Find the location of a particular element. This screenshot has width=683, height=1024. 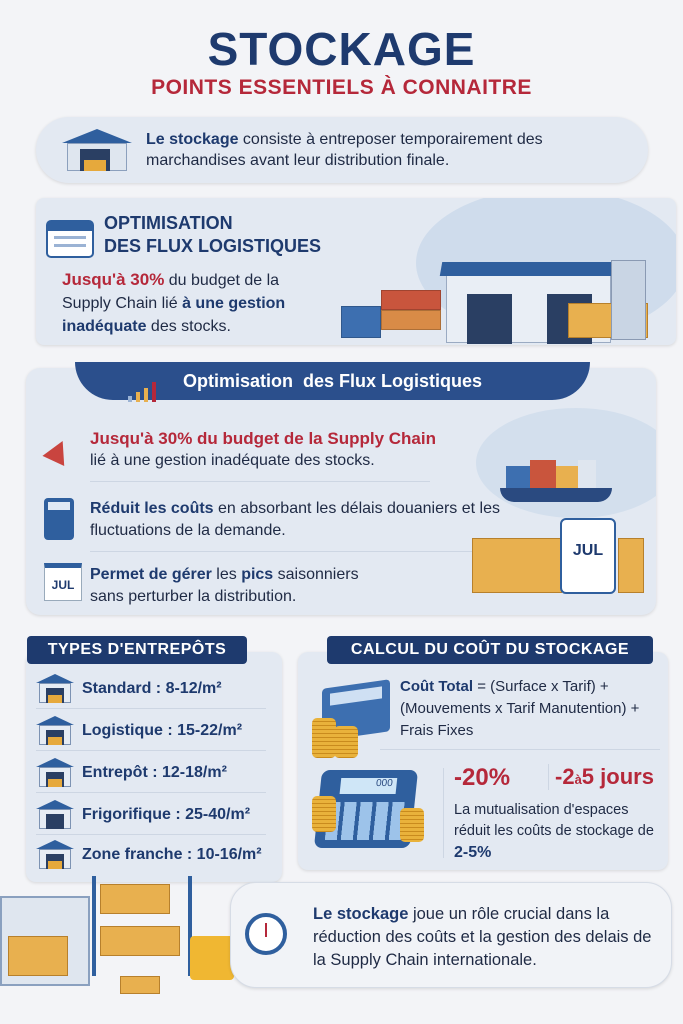

stopwatch-icon is located at coordinates (266, 934).